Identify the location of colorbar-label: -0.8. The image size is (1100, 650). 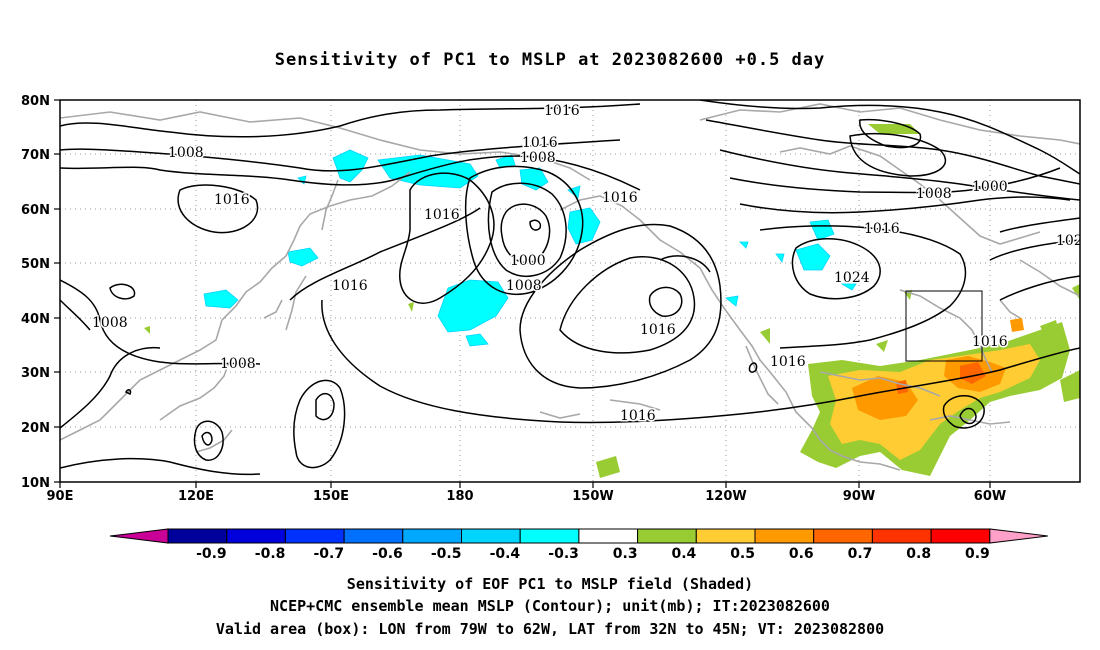
(270, 554).